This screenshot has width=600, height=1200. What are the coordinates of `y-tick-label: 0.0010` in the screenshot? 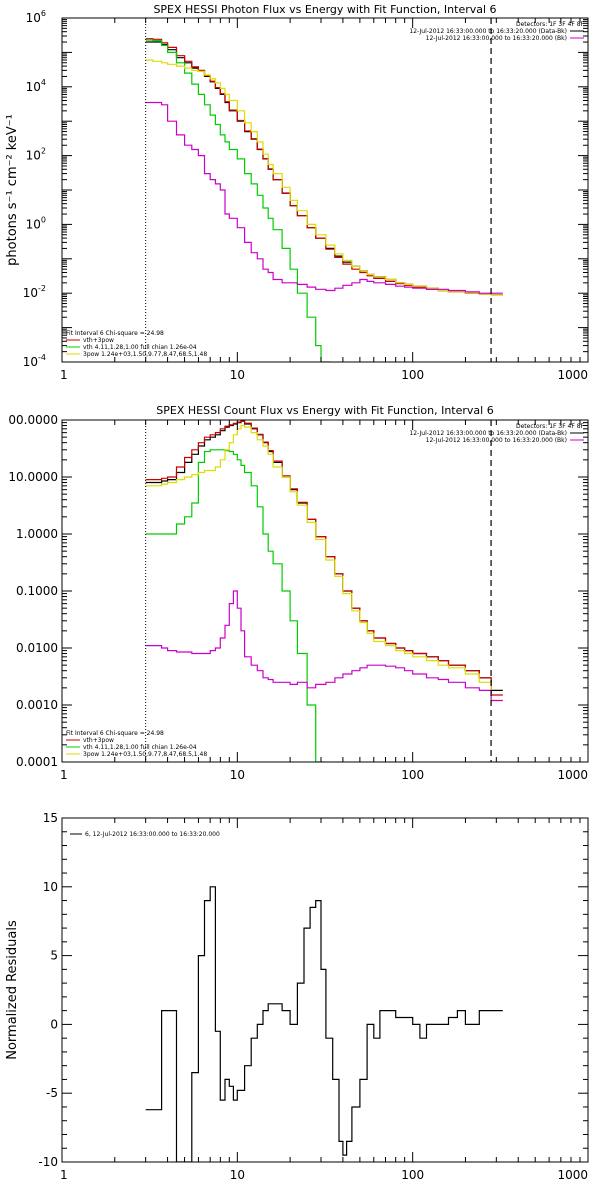 It's located at (37, 705).